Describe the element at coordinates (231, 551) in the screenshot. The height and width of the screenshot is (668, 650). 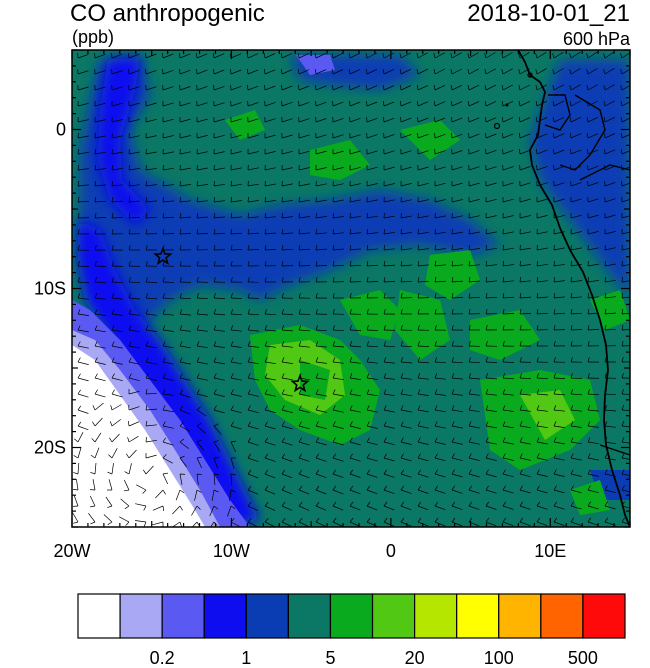
I see `lon-tick-label: 10W` at that location.